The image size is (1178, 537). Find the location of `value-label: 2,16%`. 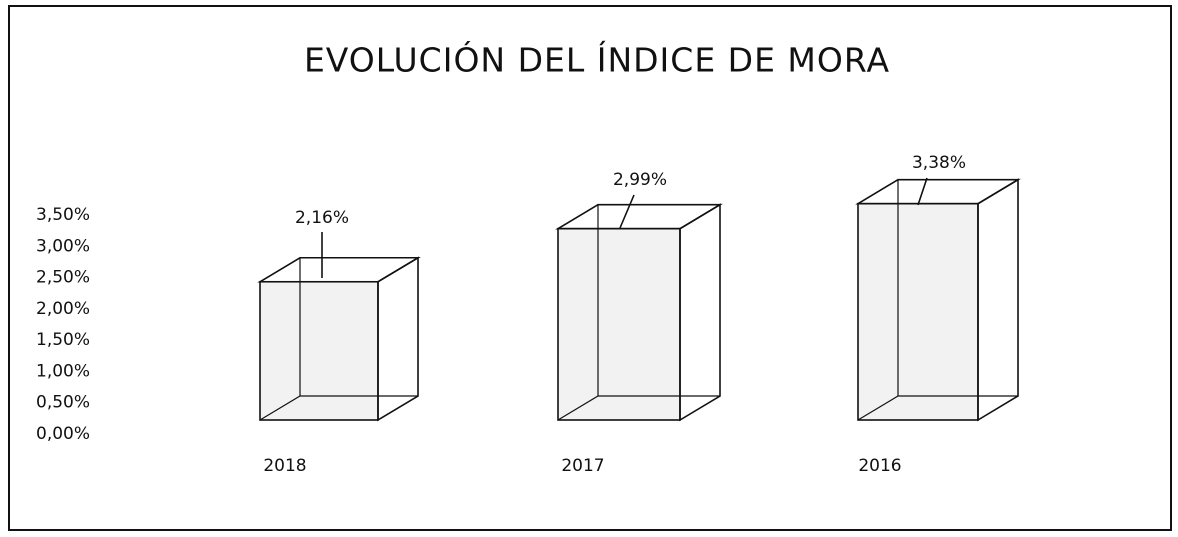

value-label: 2,16% is located at coordinates (322, 218).